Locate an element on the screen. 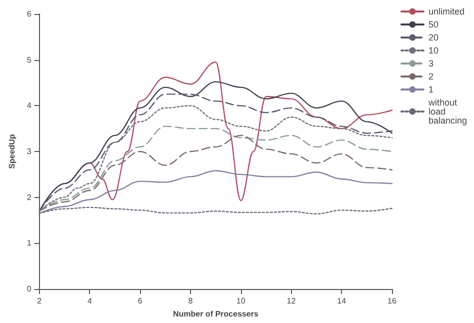  y-tick-label: 4 is located at coordinates (29, 105).